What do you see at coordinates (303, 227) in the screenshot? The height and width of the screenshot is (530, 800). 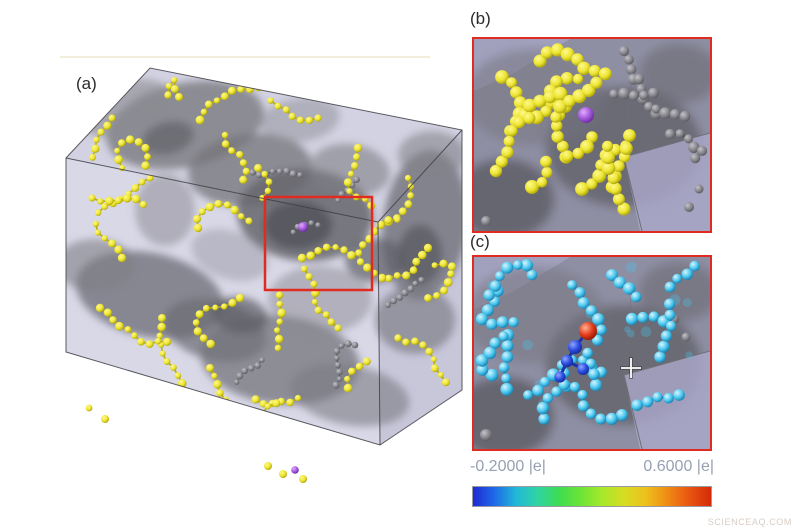 I see `purple-atom` at bounding box center [303, 227].